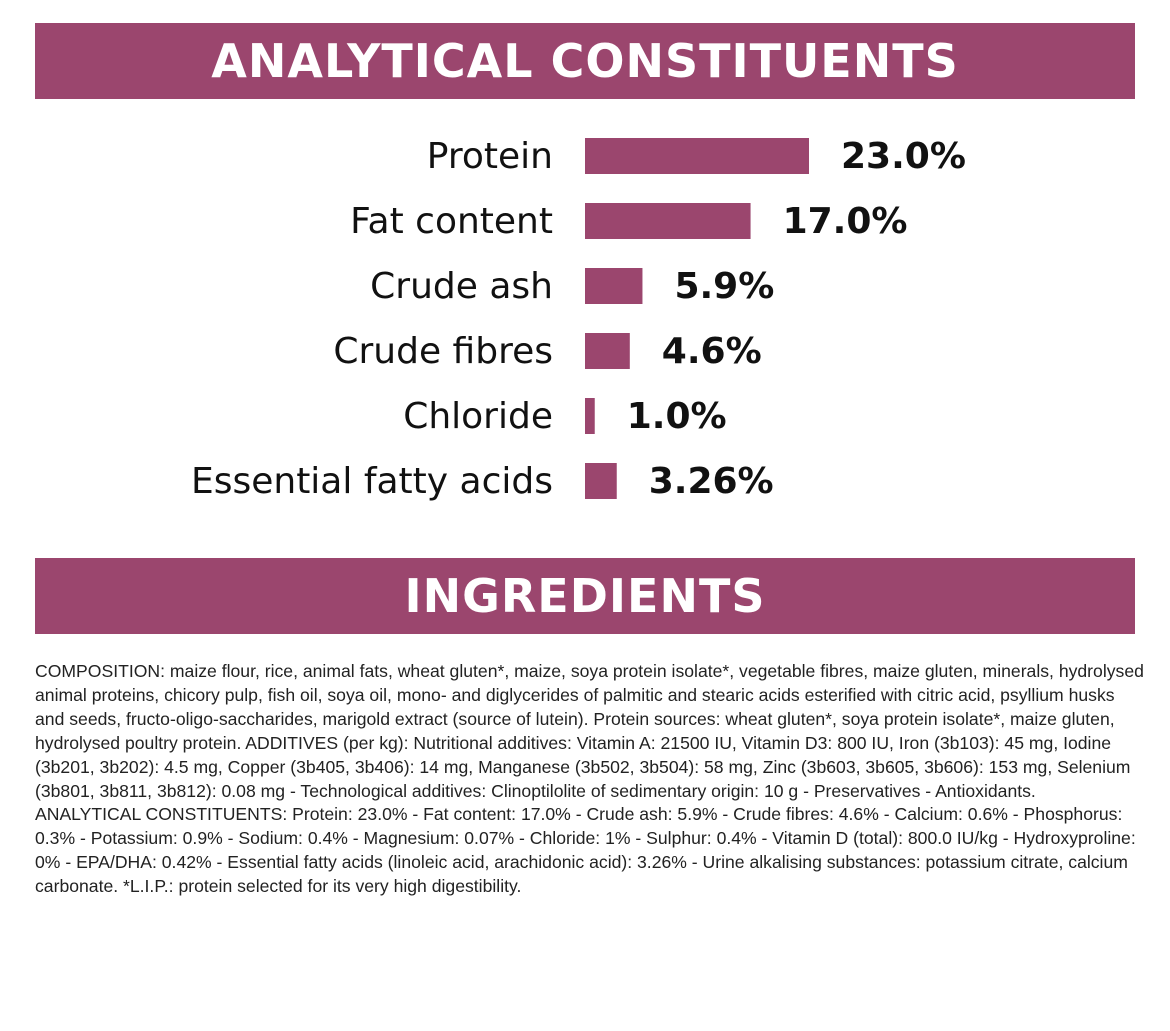  I want to click on category-label: Chloride, so click(478, 416).